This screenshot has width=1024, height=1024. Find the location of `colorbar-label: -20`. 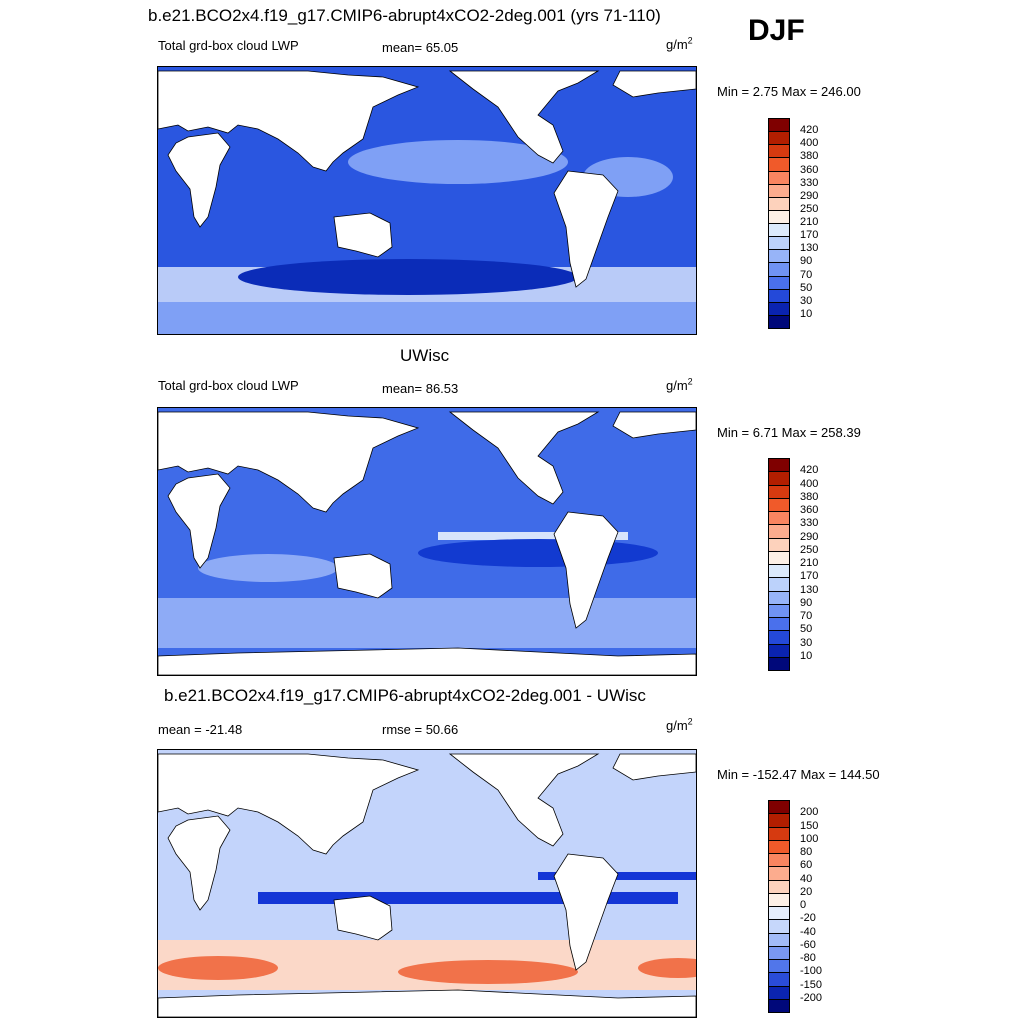

colorbar-label: -20 is located at coordinates (808, 918).